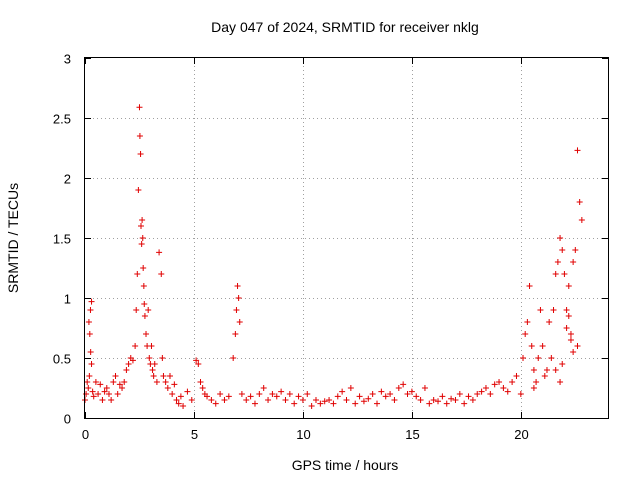 This screenshot has width=640, height=480. What do you see at coordinates (62, 239) in the screenshot?
I see `y-tick-label: 1.5` at bounding box center [62, 239].